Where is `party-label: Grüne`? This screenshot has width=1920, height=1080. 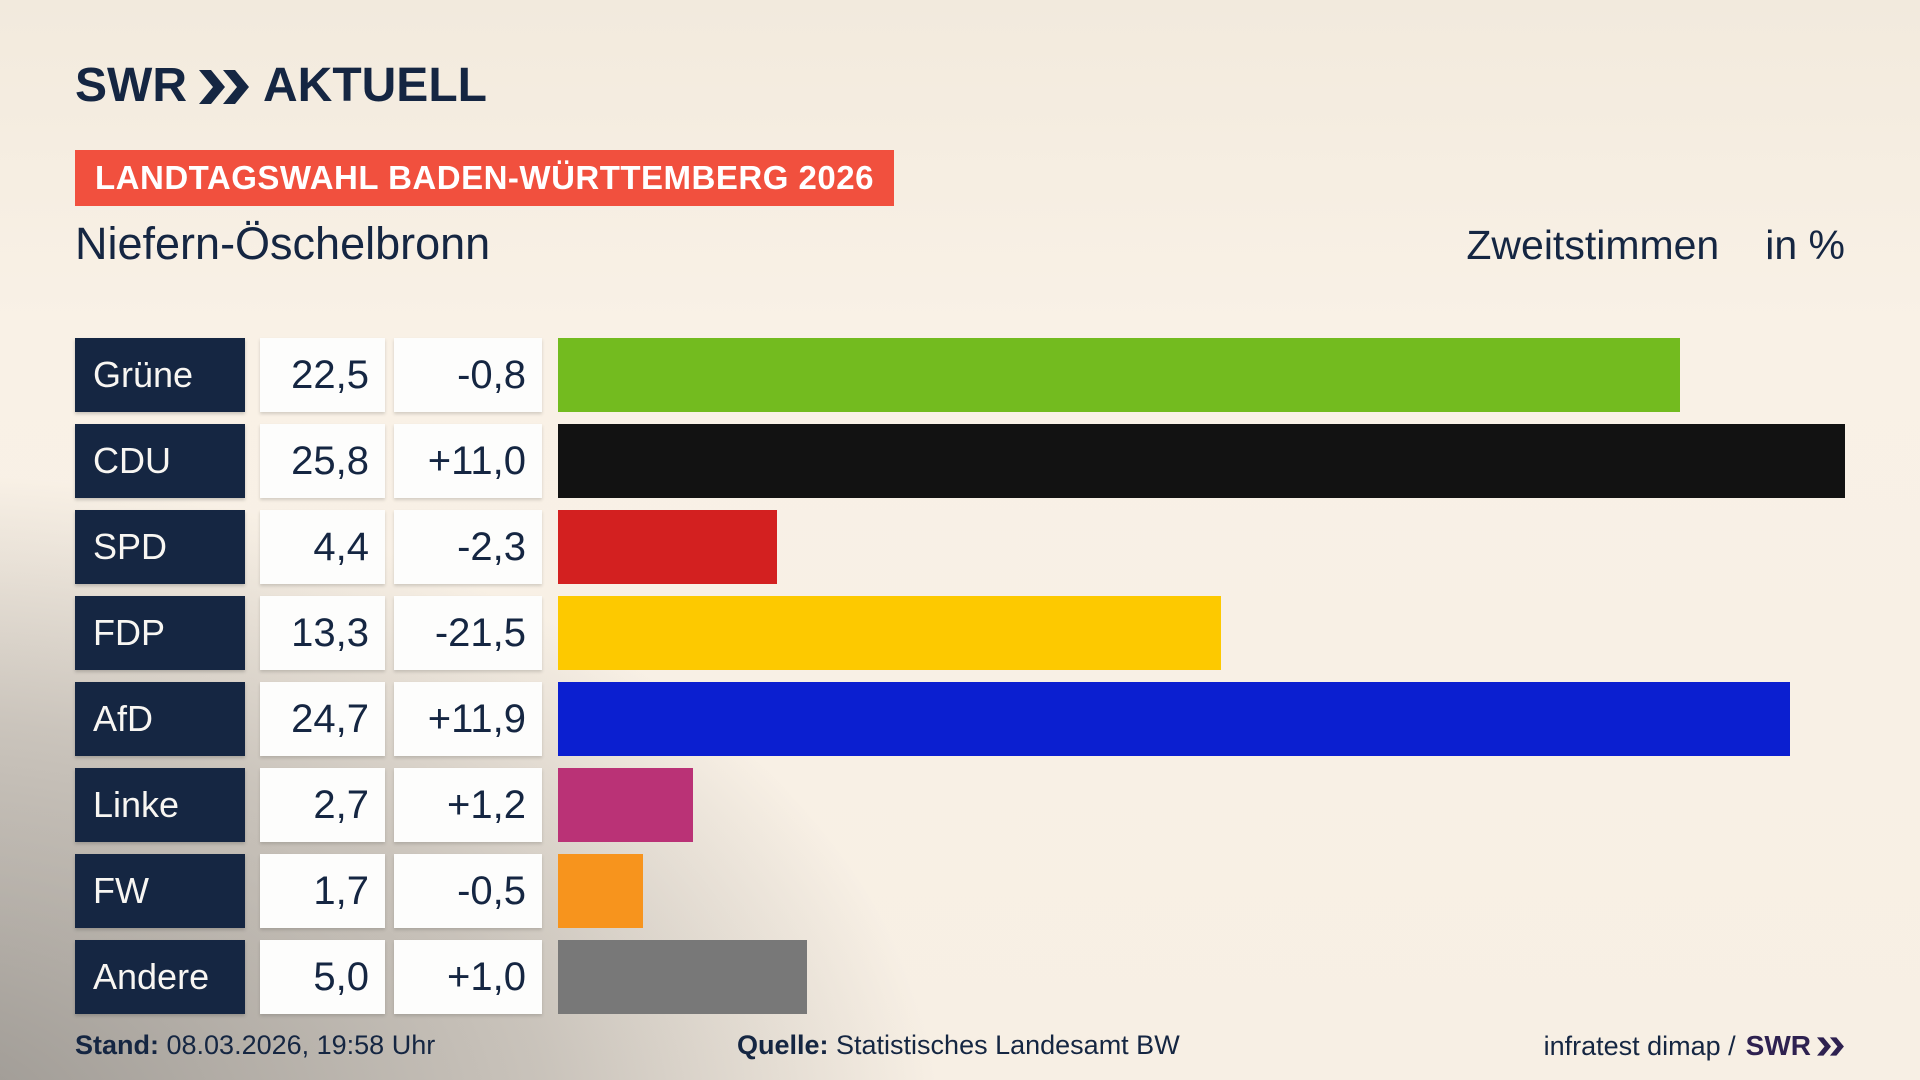 party-label: Grüne is located at coordinates (160, 375).